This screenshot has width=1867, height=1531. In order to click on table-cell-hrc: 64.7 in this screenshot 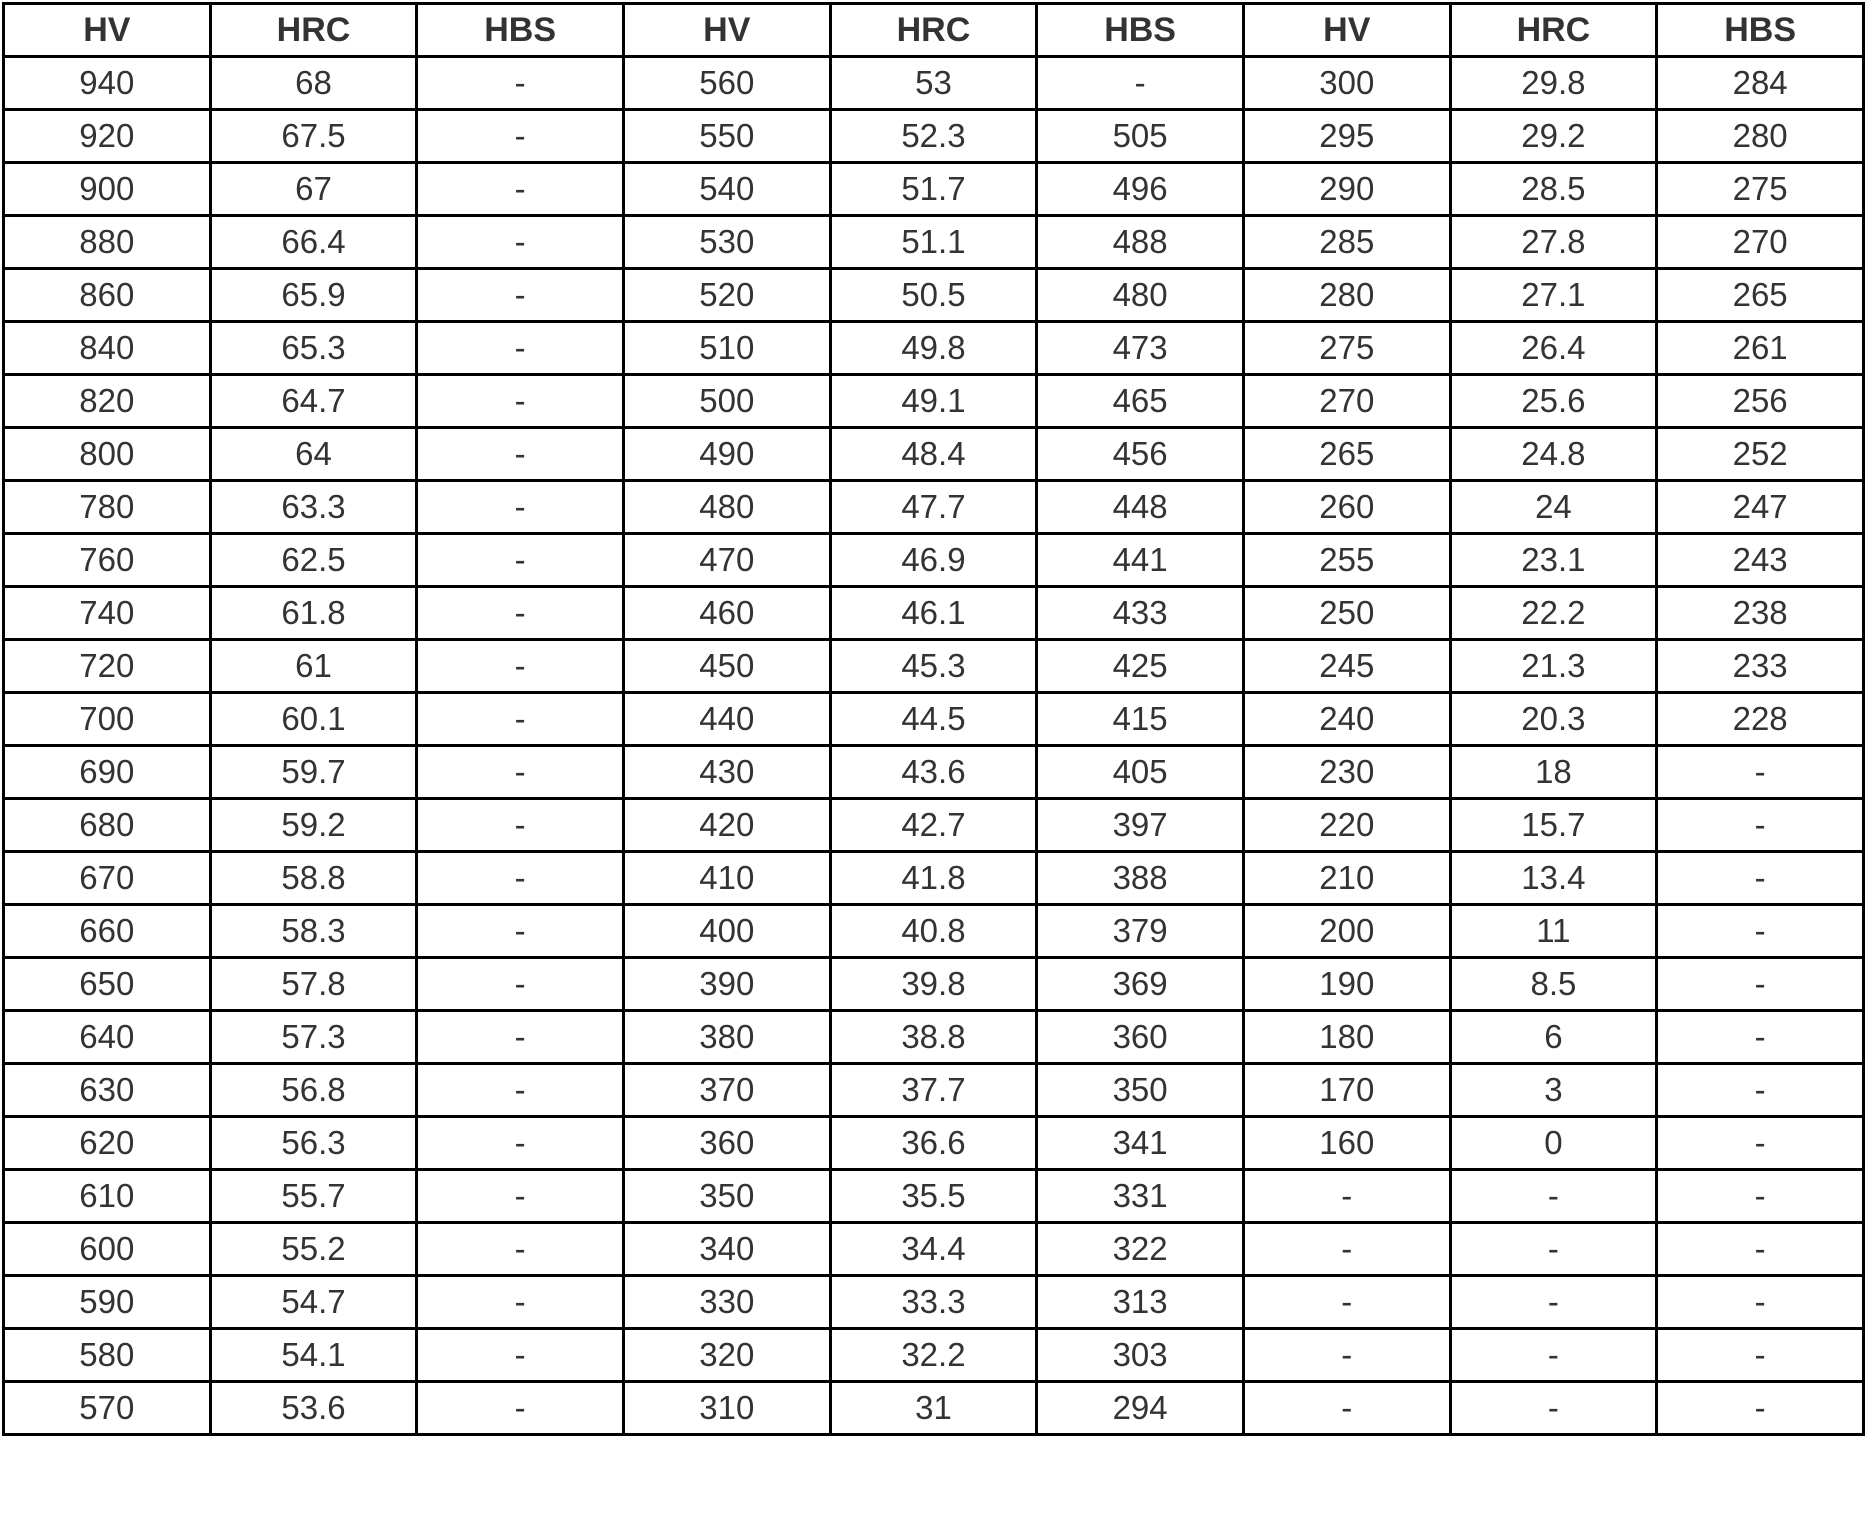, I will do `click(313, 401)`.